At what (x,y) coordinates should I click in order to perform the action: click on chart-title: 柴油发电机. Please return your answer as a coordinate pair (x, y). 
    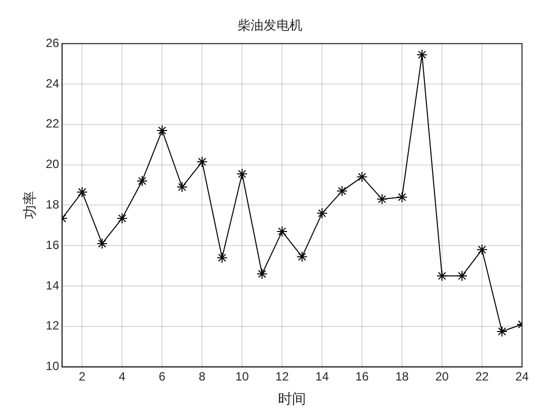
    Looking at the image, I should click on (270, 24).